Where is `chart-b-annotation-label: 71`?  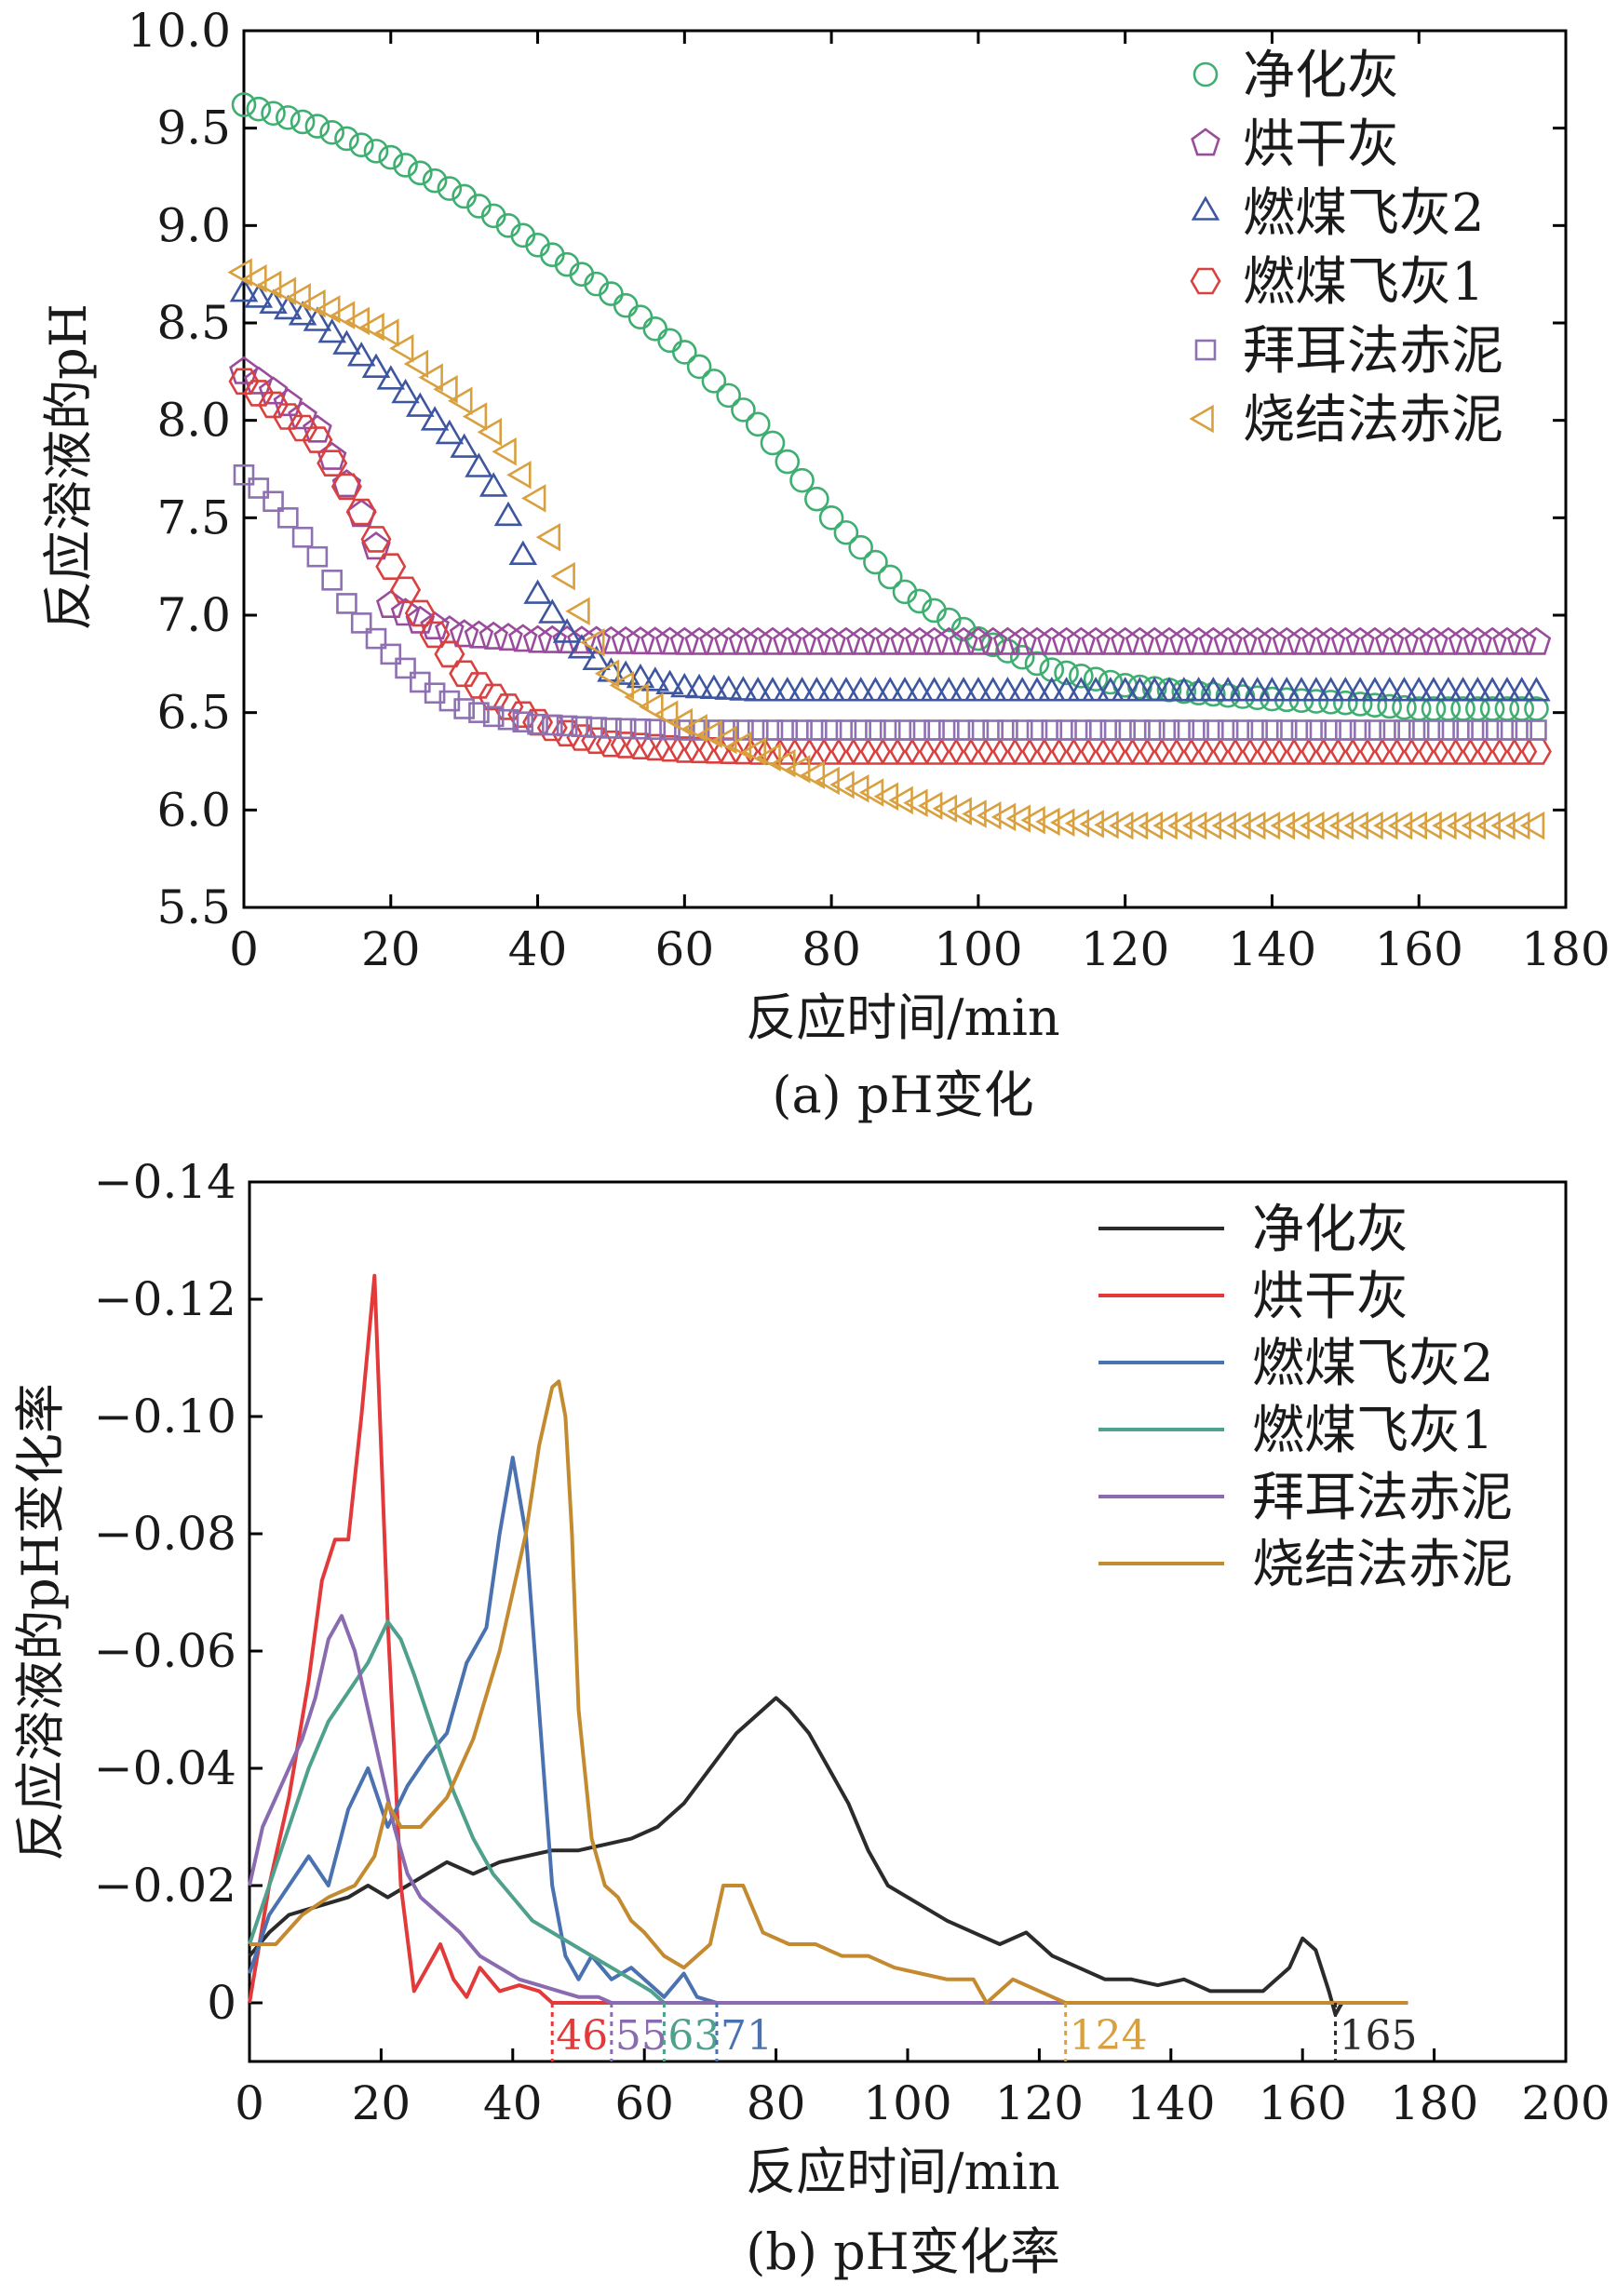 chart-b-annotation-label: 71 is located at coordinates (747, 2036).